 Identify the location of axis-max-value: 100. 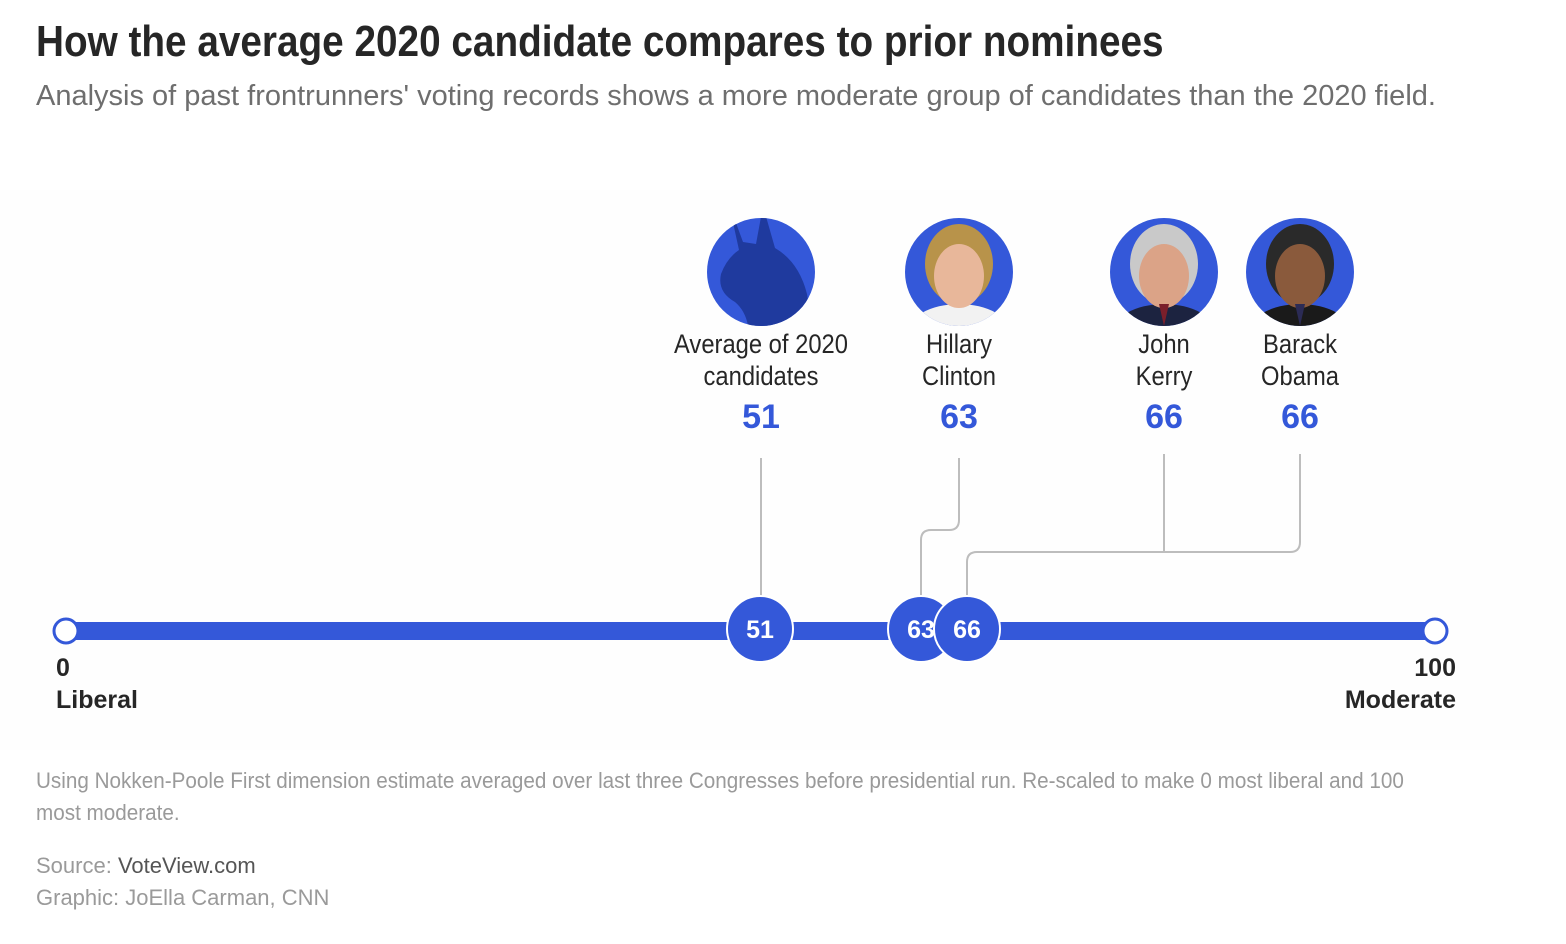
(1435, 668).